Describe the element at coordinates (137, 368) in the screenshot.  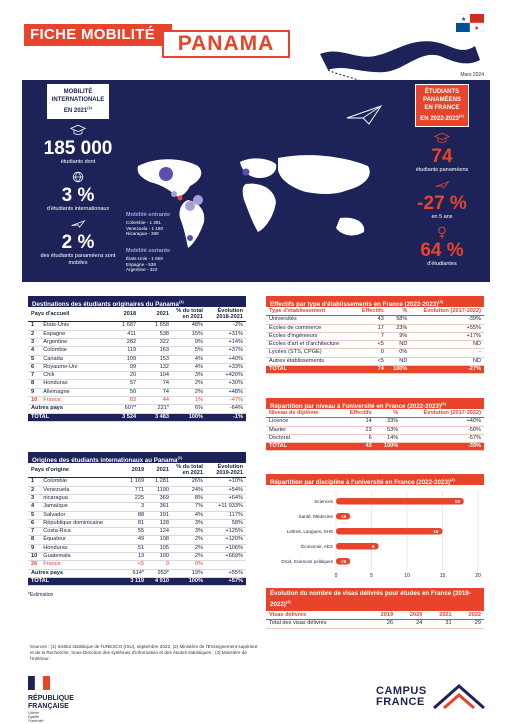
I see `table-row: 6 Royaume-Uni 99 132 4% +33%` at that location.